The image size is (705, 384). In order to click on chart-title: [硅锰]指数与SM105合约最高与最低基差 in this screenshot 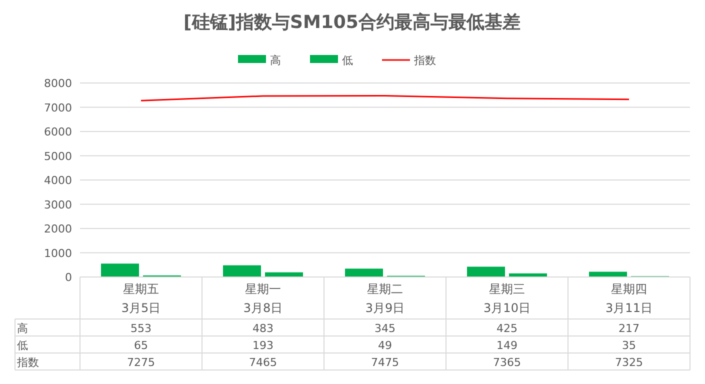, I will do `click(352, 22)`.